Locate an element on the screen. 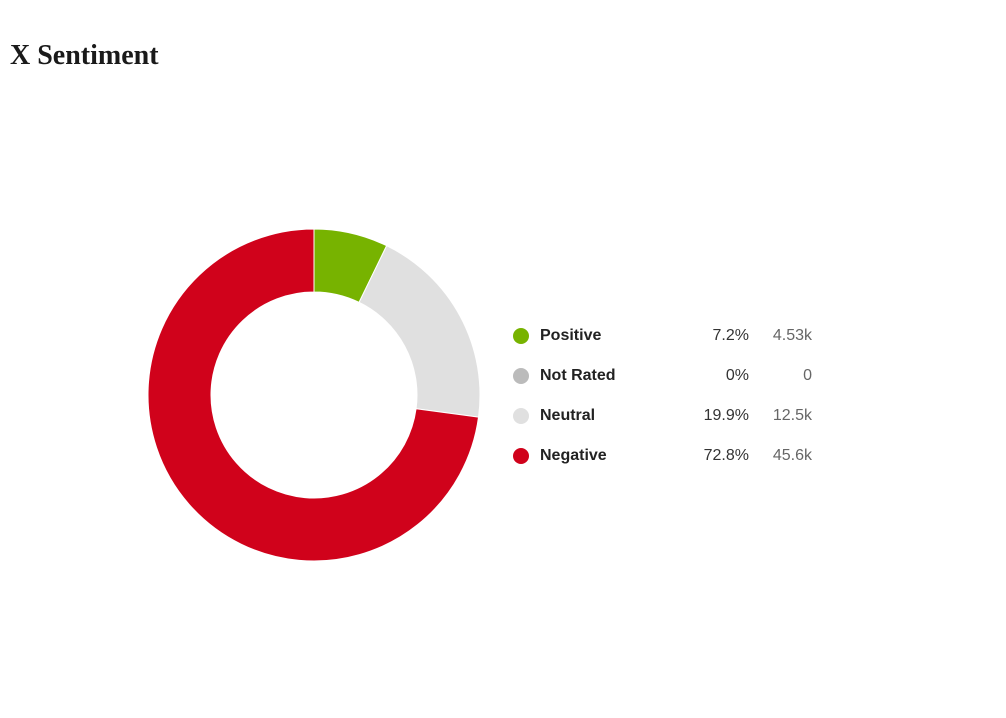 The height and width of the screenshot is (718, 1006). legend-item-negative: Negative 72.8% 45.6k is located at coordinates (667, 462).